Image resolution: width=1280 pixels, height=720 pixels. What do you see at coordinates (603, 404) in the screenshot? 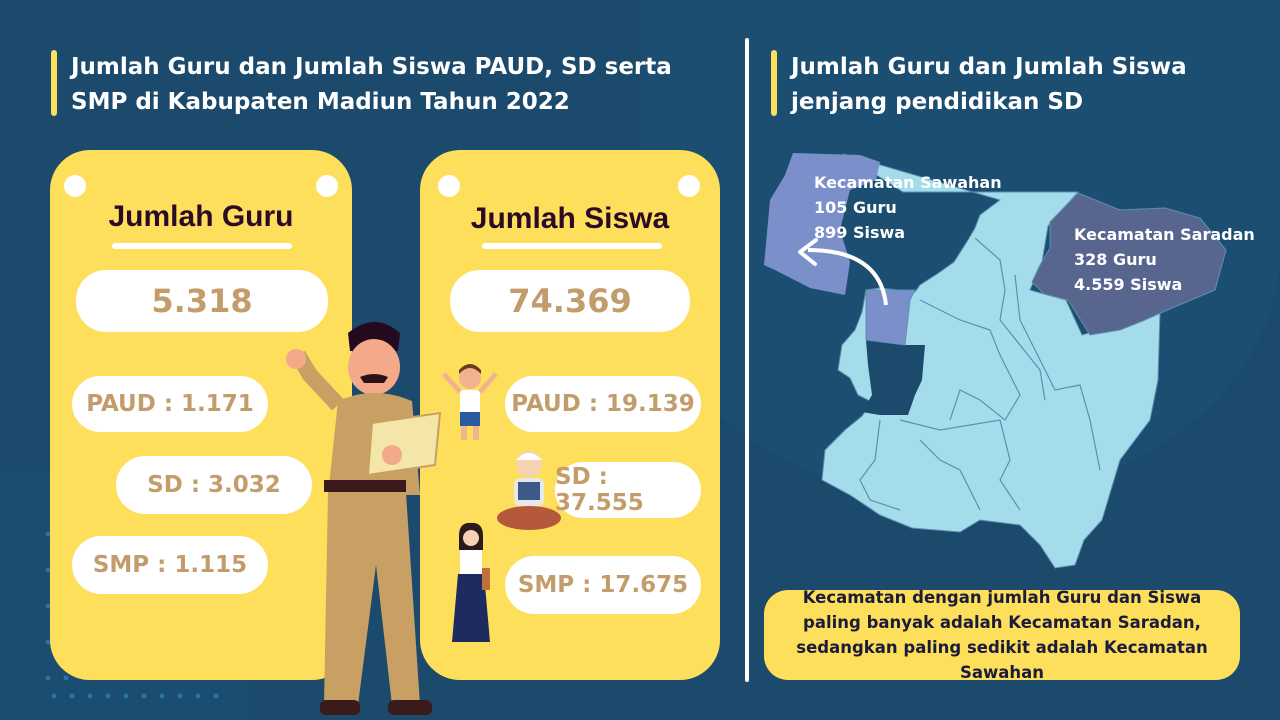
I see `siswa-paud: PAUD : 19.139` at bounding box center [603, 404].